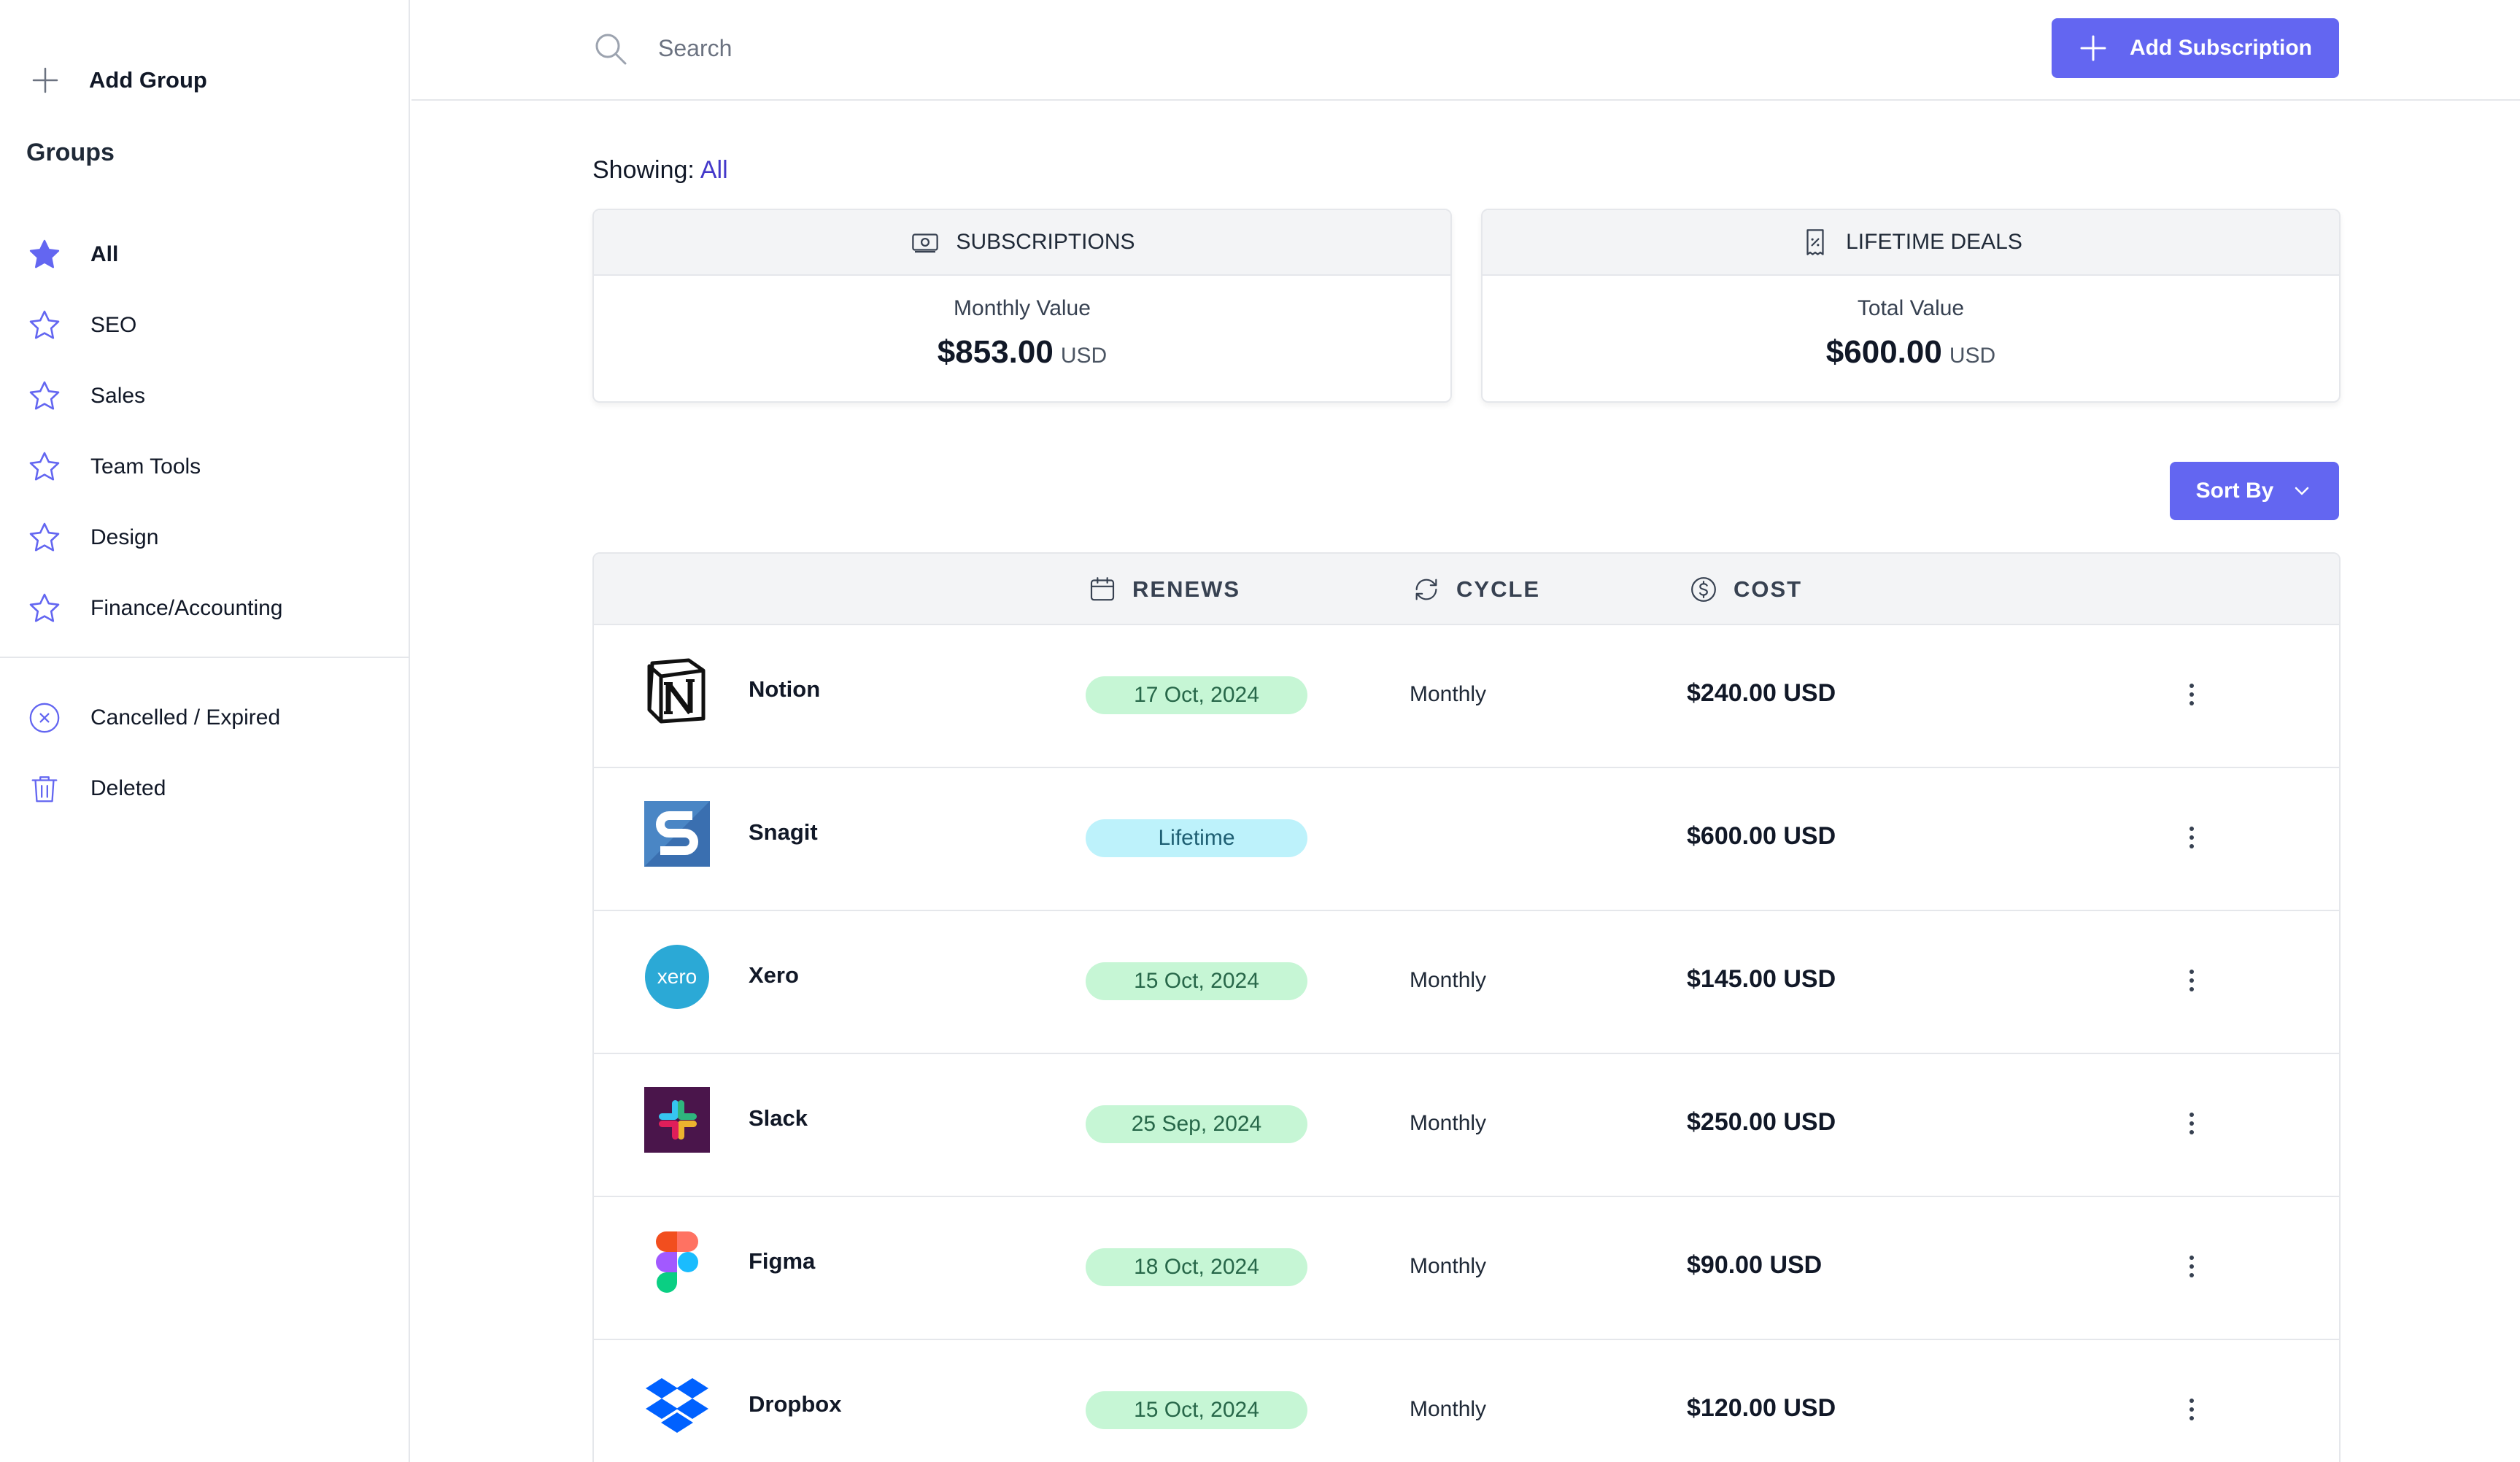 The image size is (2520, 1462). What do you see at coordinates (44, 788) in the screenshot?
I see `trash-icon` at bounding box center [44, 788].